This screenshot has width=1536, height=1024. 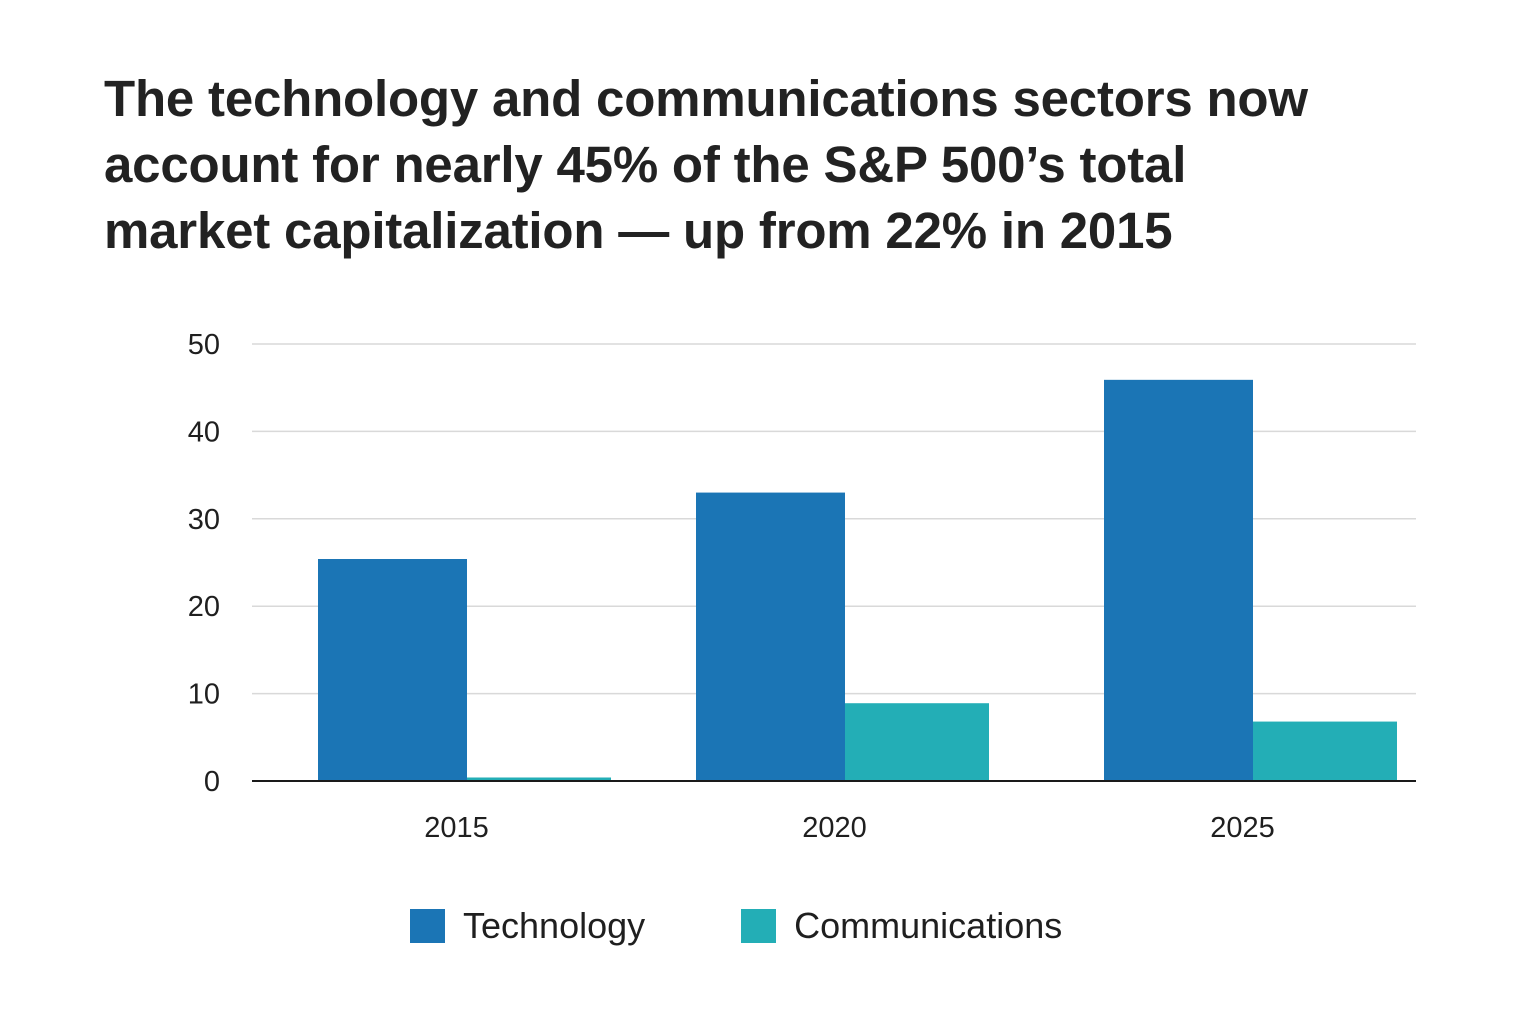 I want to click on x-axis-labels: 2015 2020 2025, so click(x=849, y=828).